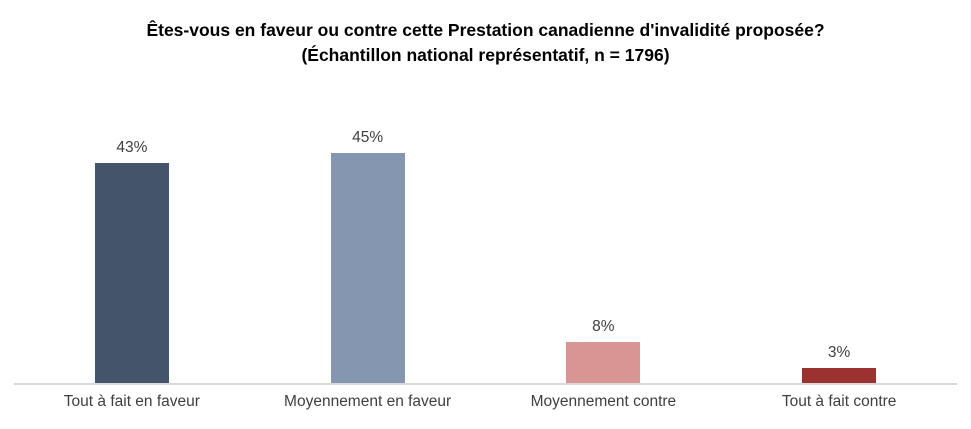 The image size is (971, 429). Describe the element at coordinates (131, 273) in the screenshot. I see `bar-tout-a-fait-en-faveur` at that location.